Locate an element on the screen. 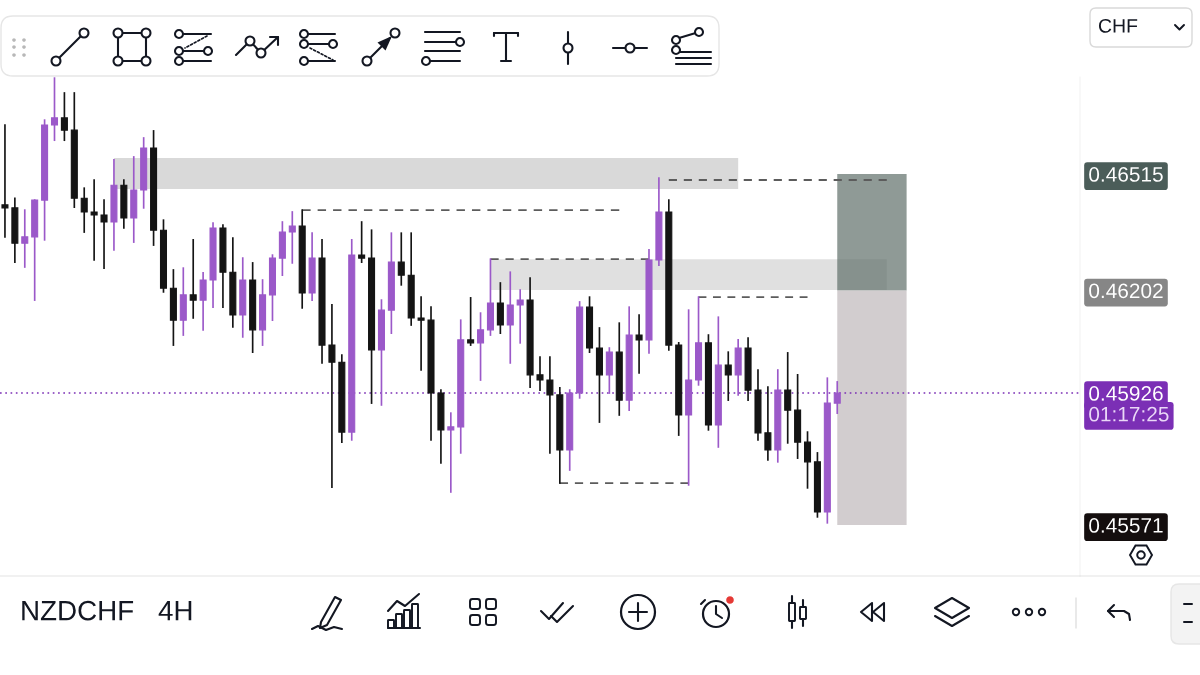 Image resolution: width=1200 pixels, height=675 pixels. y-tick-label: 0.45571 is located at coordinates (1126, 525).